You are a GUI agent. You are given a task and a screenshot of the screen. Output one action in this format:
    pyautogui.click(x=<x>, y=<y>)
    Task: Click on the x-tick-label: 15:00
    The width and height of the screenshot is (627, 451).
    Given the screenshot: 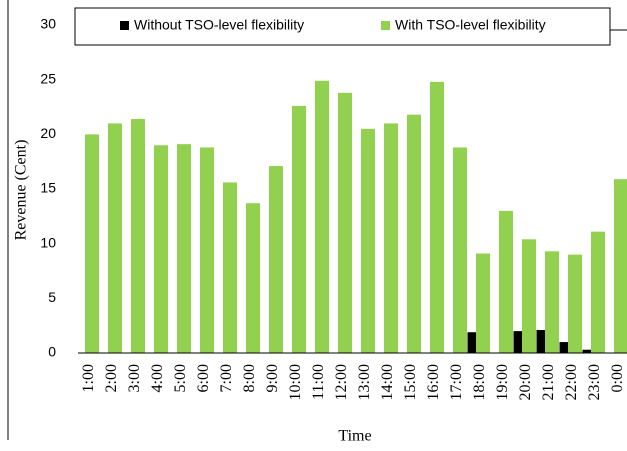 What is the action you would take?
    pyautogui.click(x=410, y=382)
    